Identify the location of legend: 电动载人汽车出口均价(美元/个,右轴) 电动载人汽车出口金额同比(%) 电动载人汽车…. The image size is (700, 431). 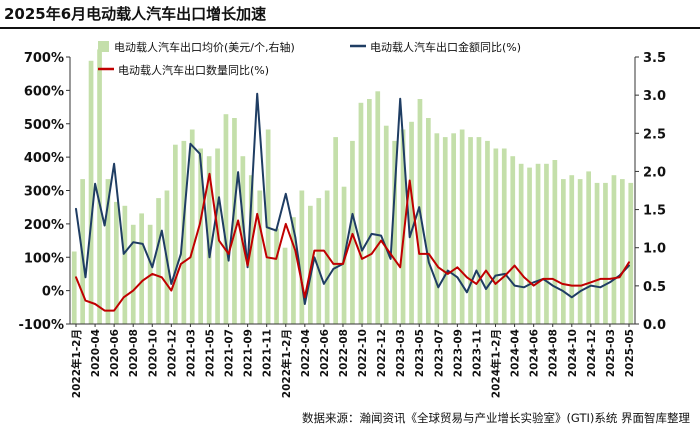
(309, 58).